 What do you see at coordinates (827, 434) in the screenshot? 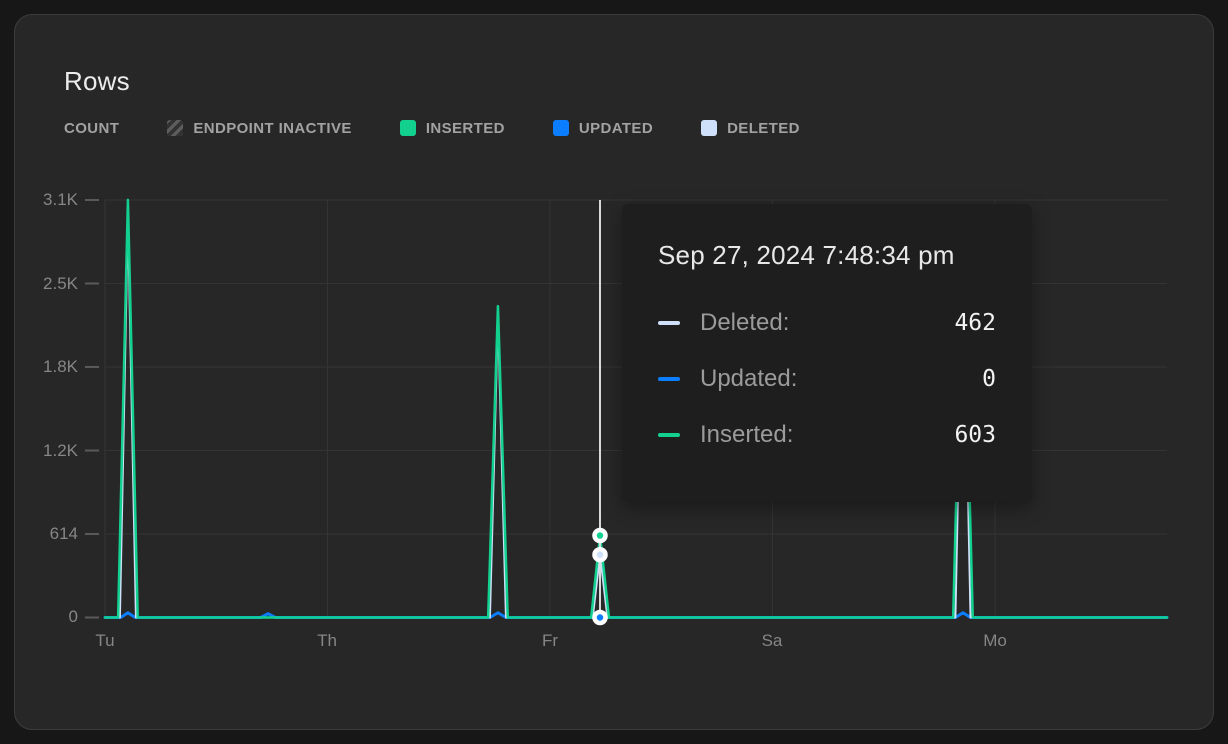
I see `tooltip-row-inserted: Inserted: 603` at bounding box center [827, 434].